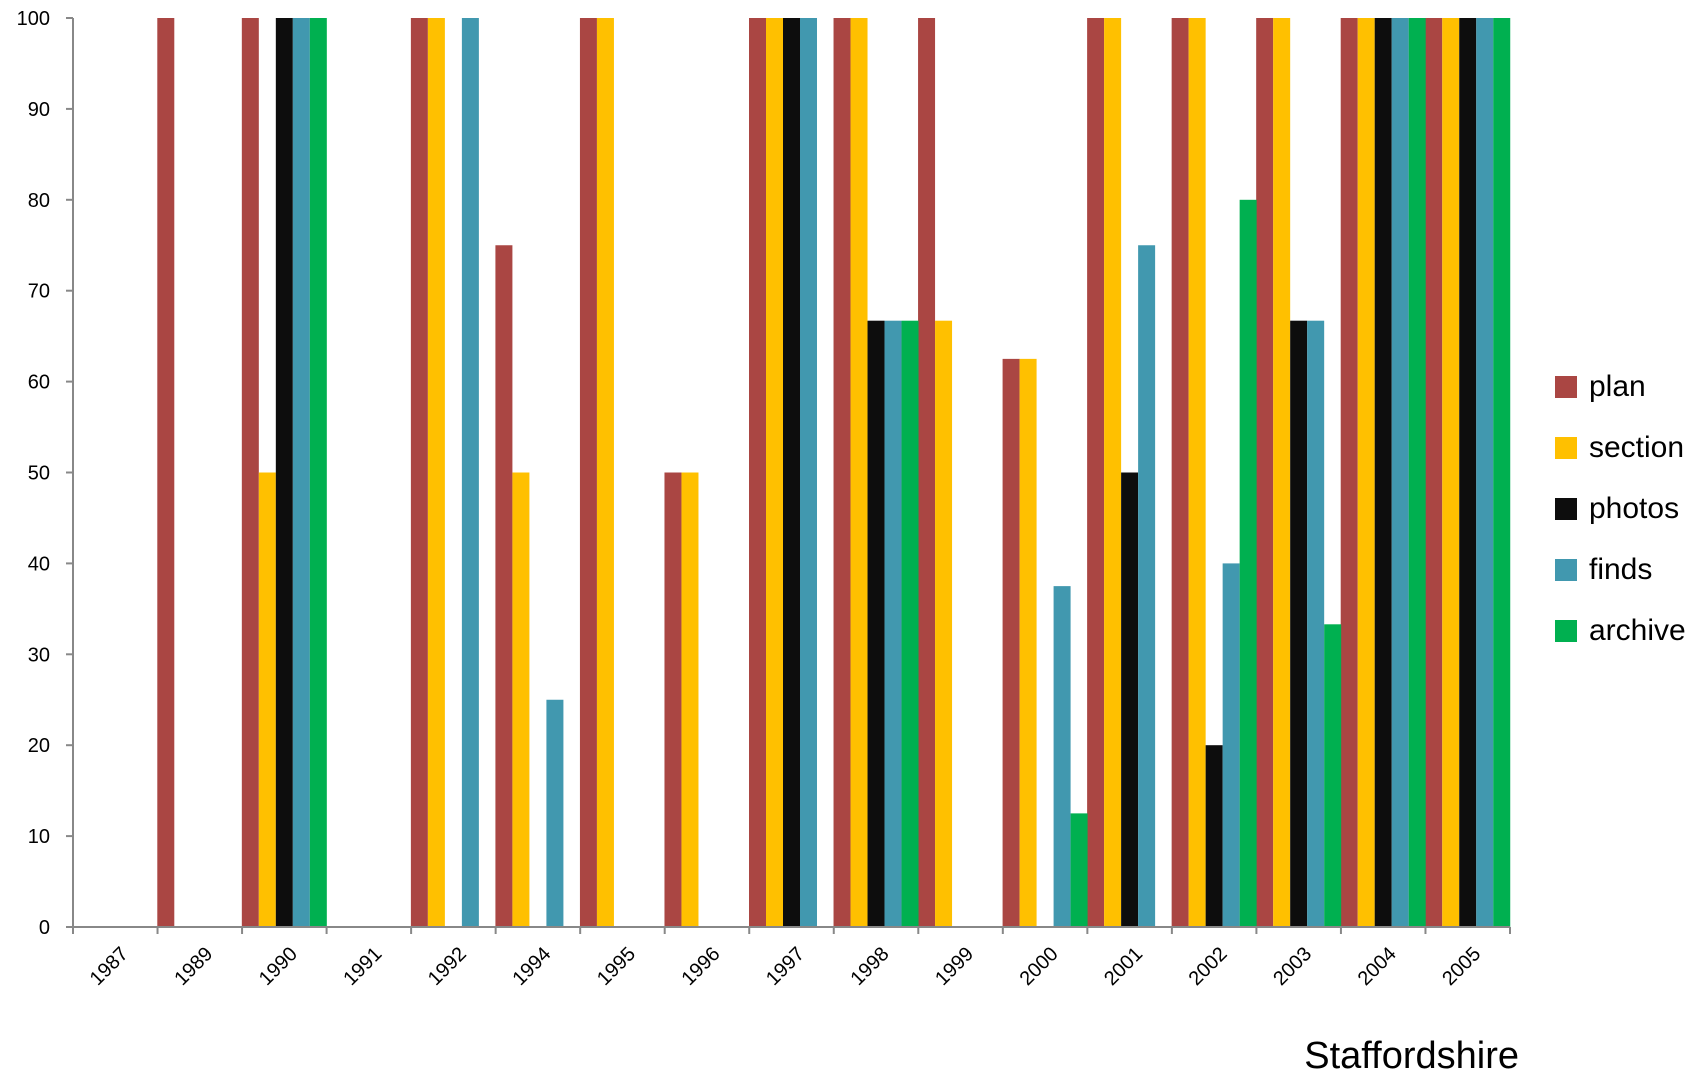  What do you see at coordinates (1292, 966) in the screenshot?
I see `x-tick-label: 2003` at bounding box center [1292, 966].